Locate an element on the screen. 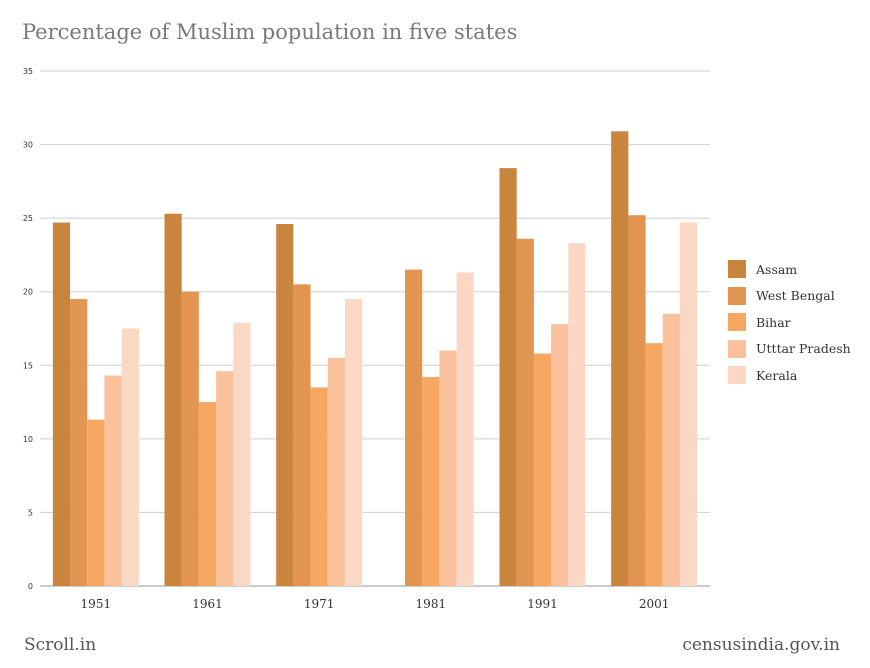 Image resolution: width=870 pixels, height=668 pixels. bar-west-bengal-1961 is located at coordinates (190, 438).